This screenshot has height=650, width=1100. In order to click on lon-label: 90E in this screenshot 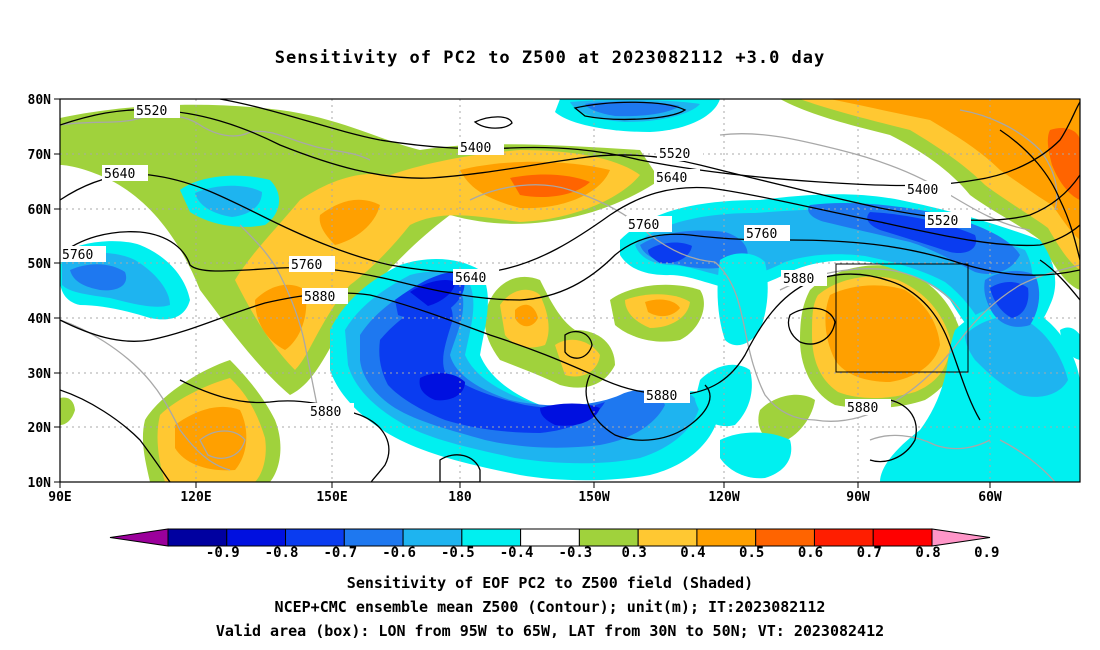, I will do `click(59, 497)`.